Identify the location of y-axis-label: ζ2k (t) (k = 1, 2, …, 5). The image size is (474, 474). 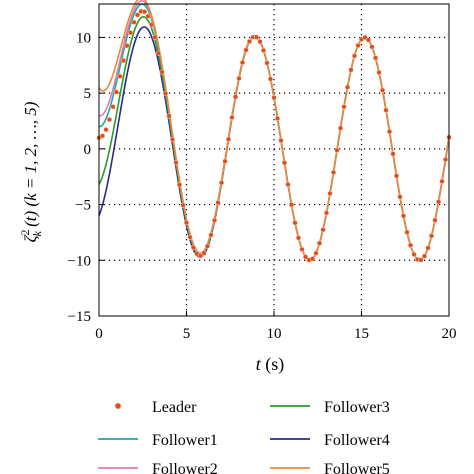
(31, 171).